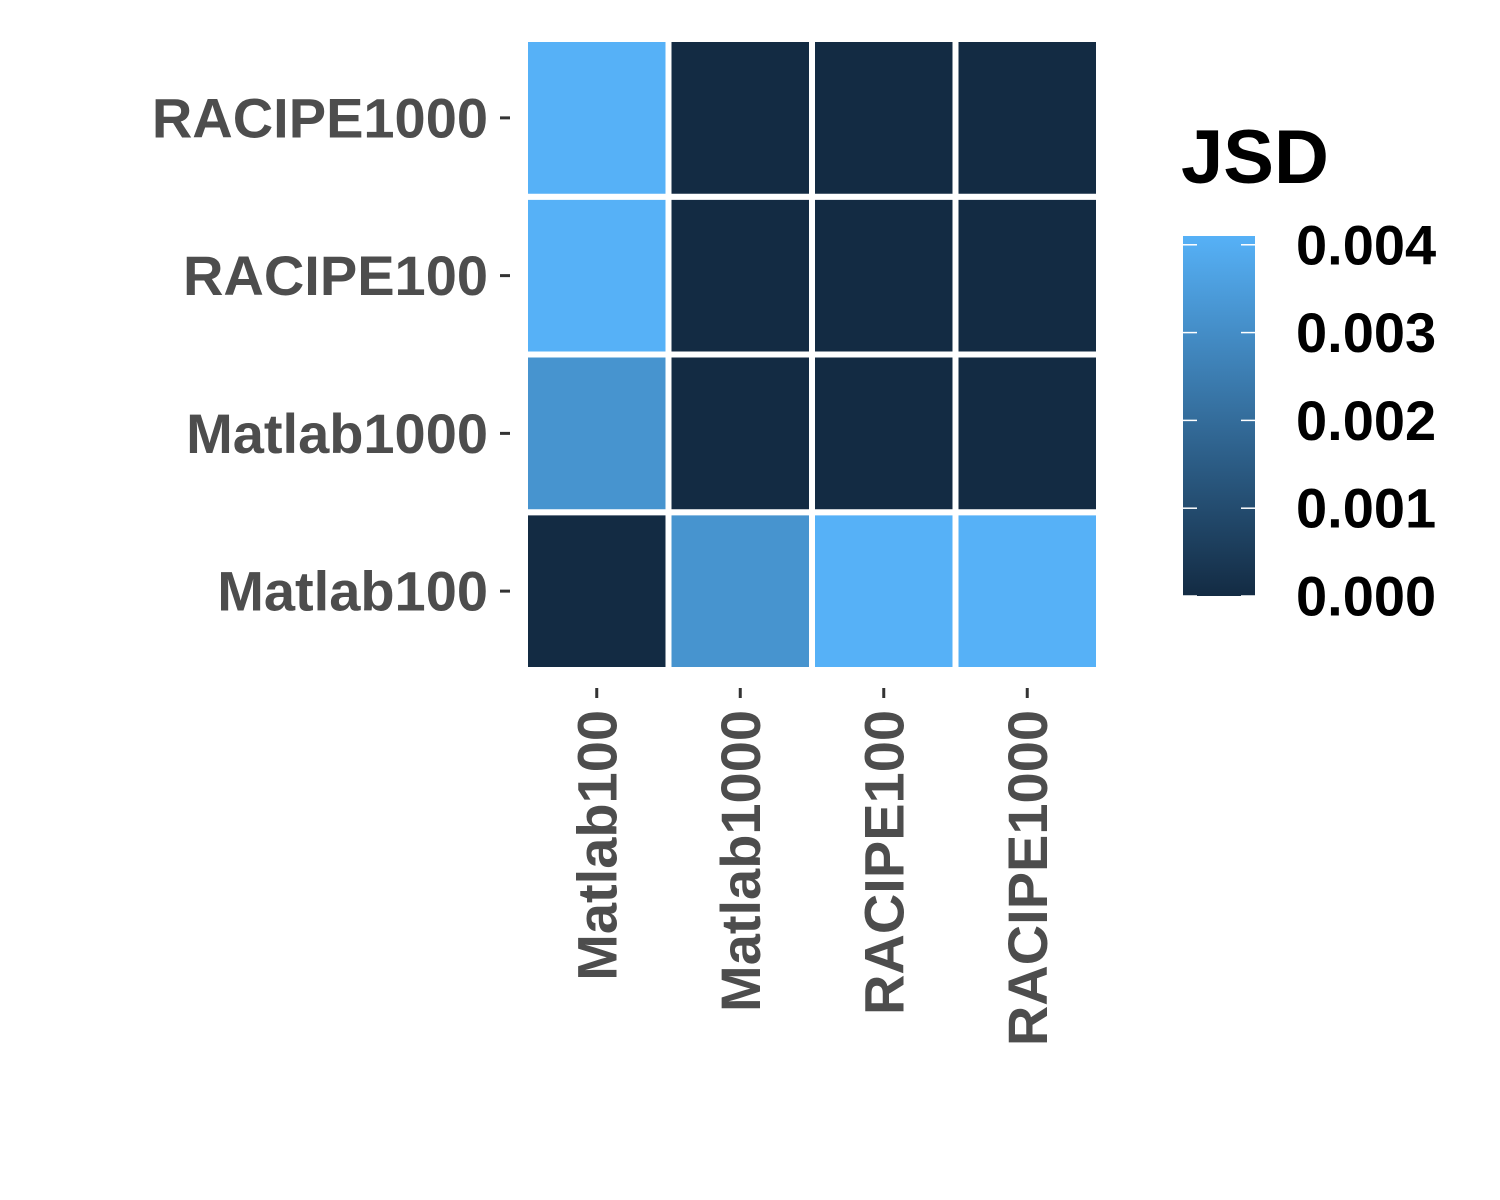 The image size is (1500, 1200). What do you see at coordinates (352, 591) in the screenshot?
I see `y-tick-label: Matlab100` at bounding box center [352, 591].